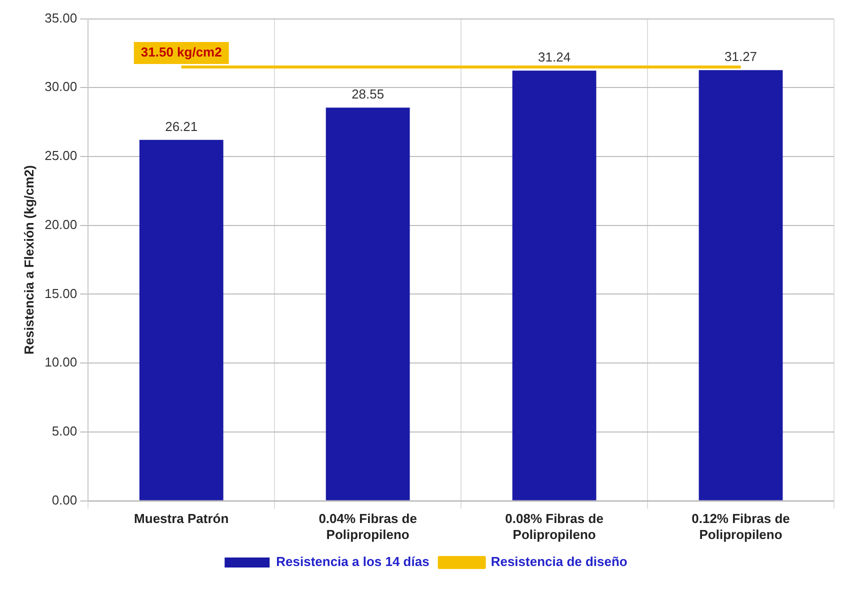 The width and height of the screenshot is (862, 592). I want to click on data-label: 26.21, so click(181, 126).